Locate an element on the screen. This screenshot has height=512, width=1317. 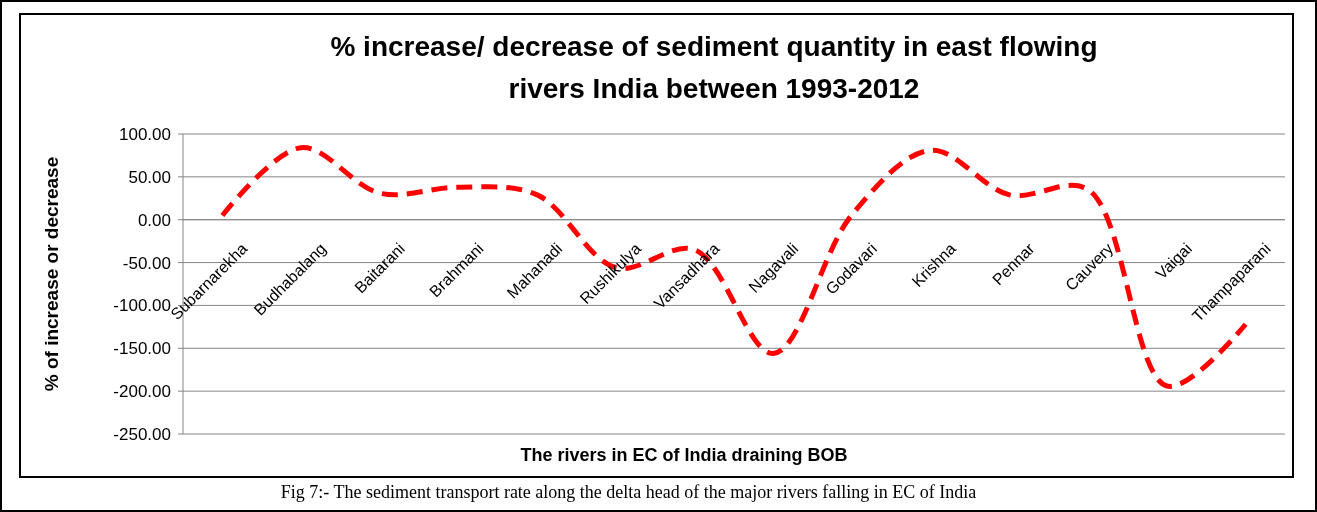
y-tick-label: -50.00 is located at coordinates (146, 263).